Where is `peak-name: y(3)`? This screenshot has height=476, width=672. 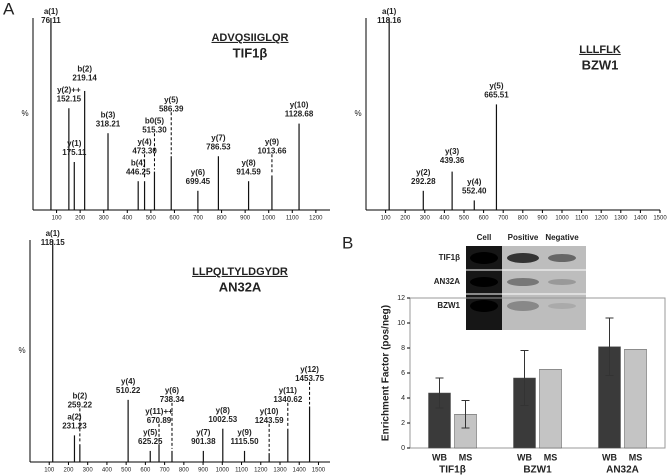
peak-name: y(3) is located at coordinates (452, 151).